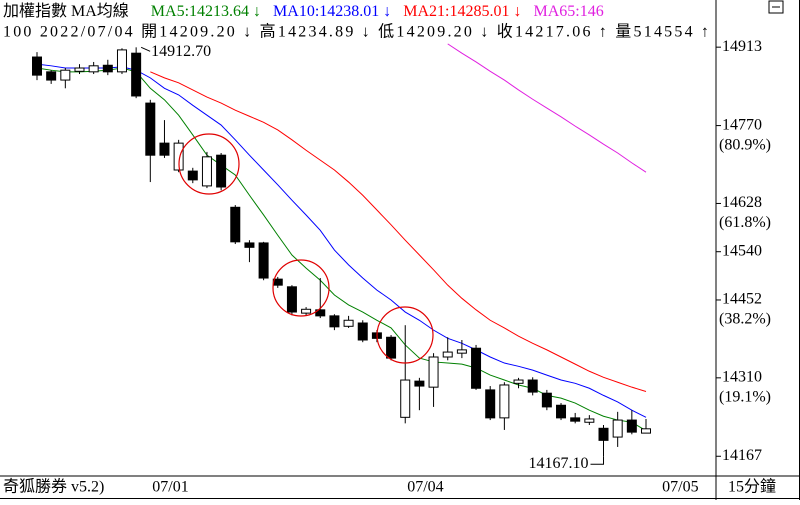 This screenshot has width=800, height=505. I want to click on y-tick-label: 14310, so click(742, 377).